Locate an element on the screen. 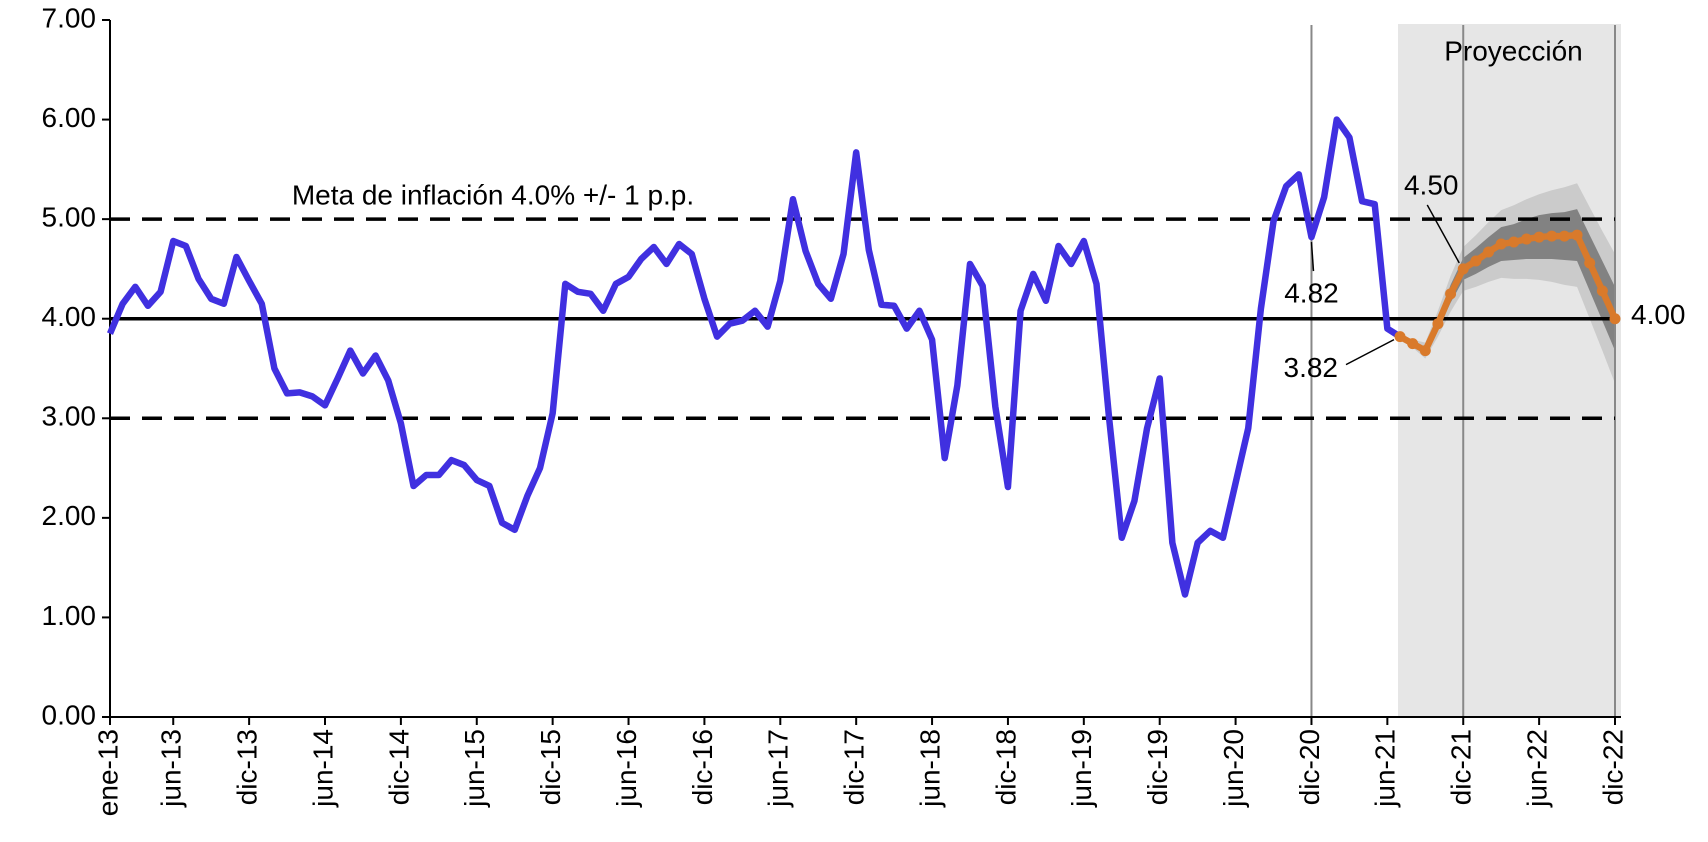 The height and width of the screenshot is (842, 1708). projection-label: Proyección is located at coordinates (1513, 50).